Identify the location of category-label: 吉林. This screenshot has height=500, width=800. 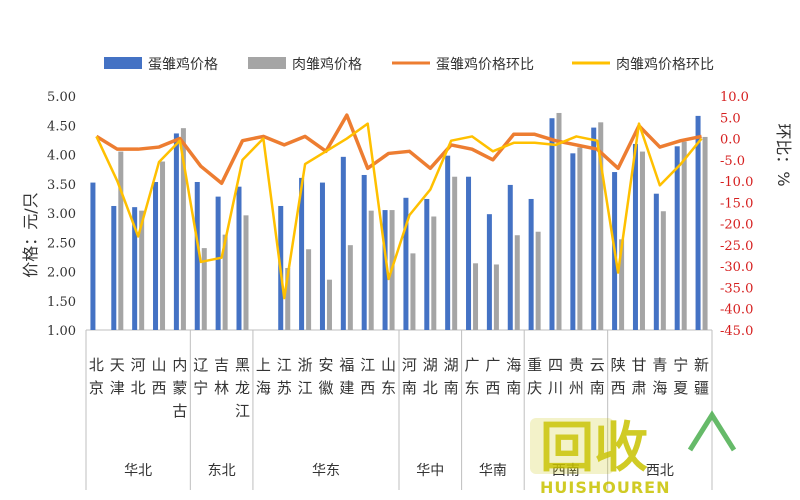
(221, 376).